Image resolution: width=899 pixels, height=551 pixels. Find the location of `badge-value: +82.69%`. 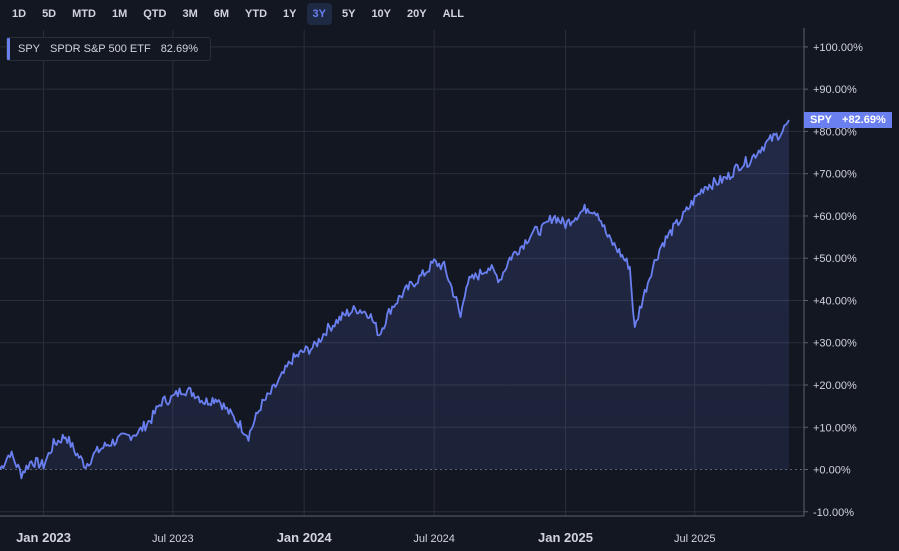

badge-value: +82.69% is located at coordinates (864, 120).